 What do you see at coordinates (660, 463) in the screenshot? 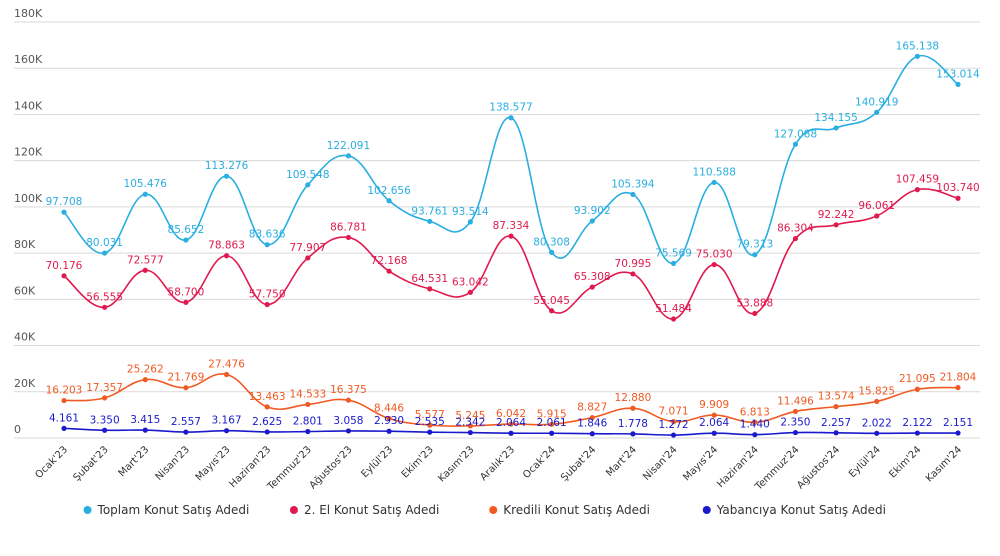
I see `x-tick-label: Nisan'24` at bounding box center [660, 463].